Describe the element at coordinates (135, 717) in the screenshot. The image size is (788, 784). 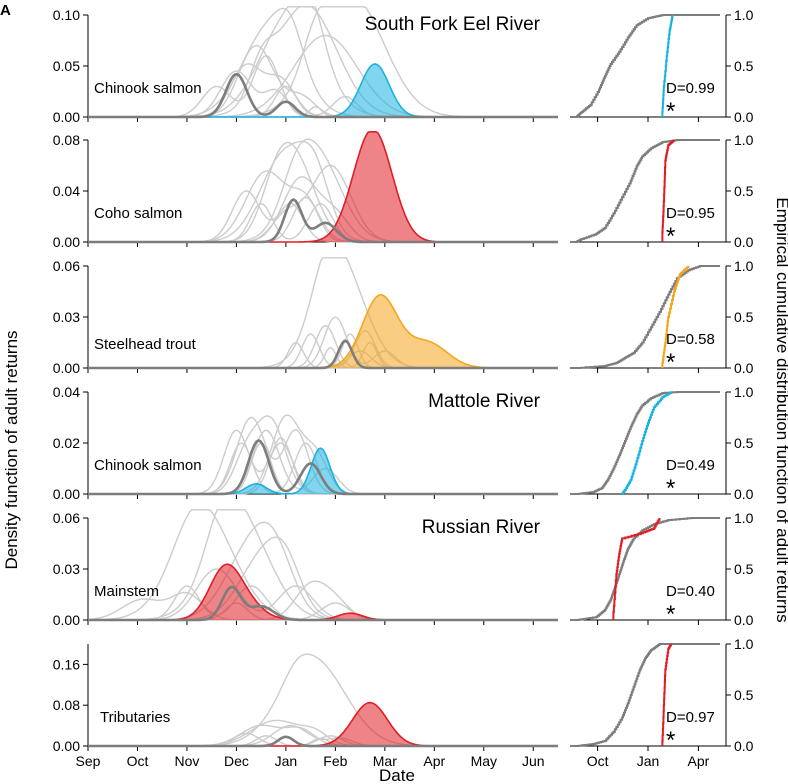
I see `species-label: Tributaries` at that location.